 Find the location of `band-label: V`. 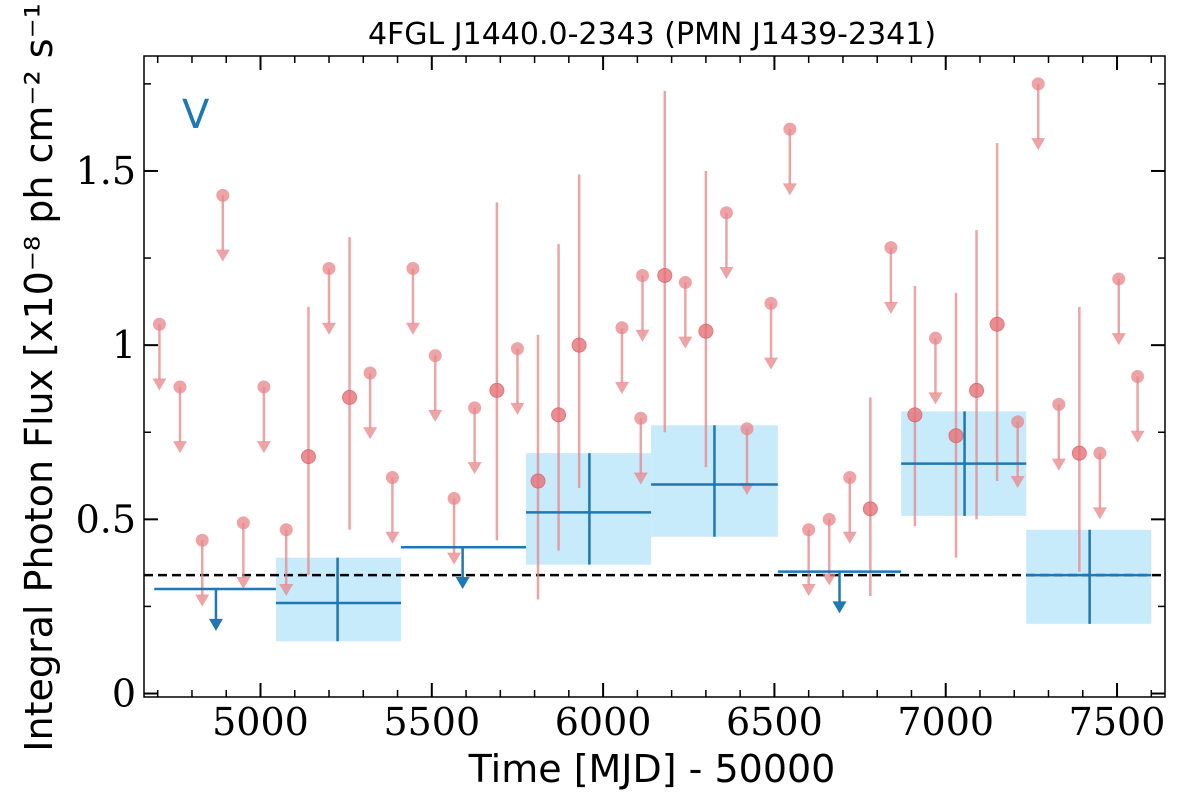

band-label: V is located at coordinates (196, 115).